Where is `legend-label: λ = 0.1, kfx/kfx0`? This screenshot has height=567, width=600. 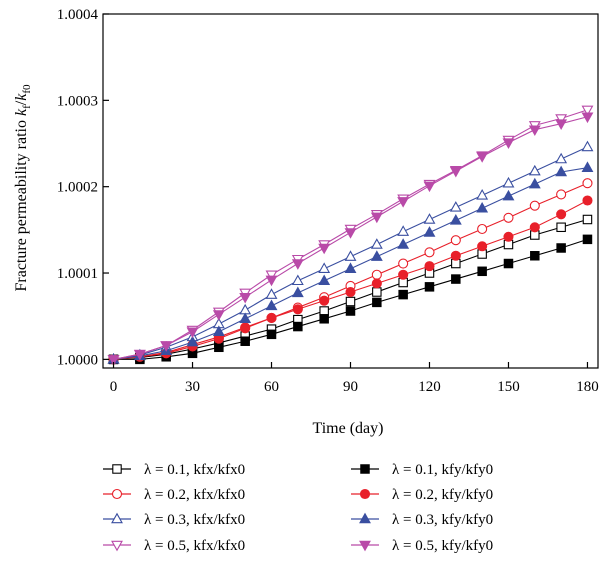
legend-label: λ = 0.1, kfx/kfx0 is located at coordinates (194, 470).